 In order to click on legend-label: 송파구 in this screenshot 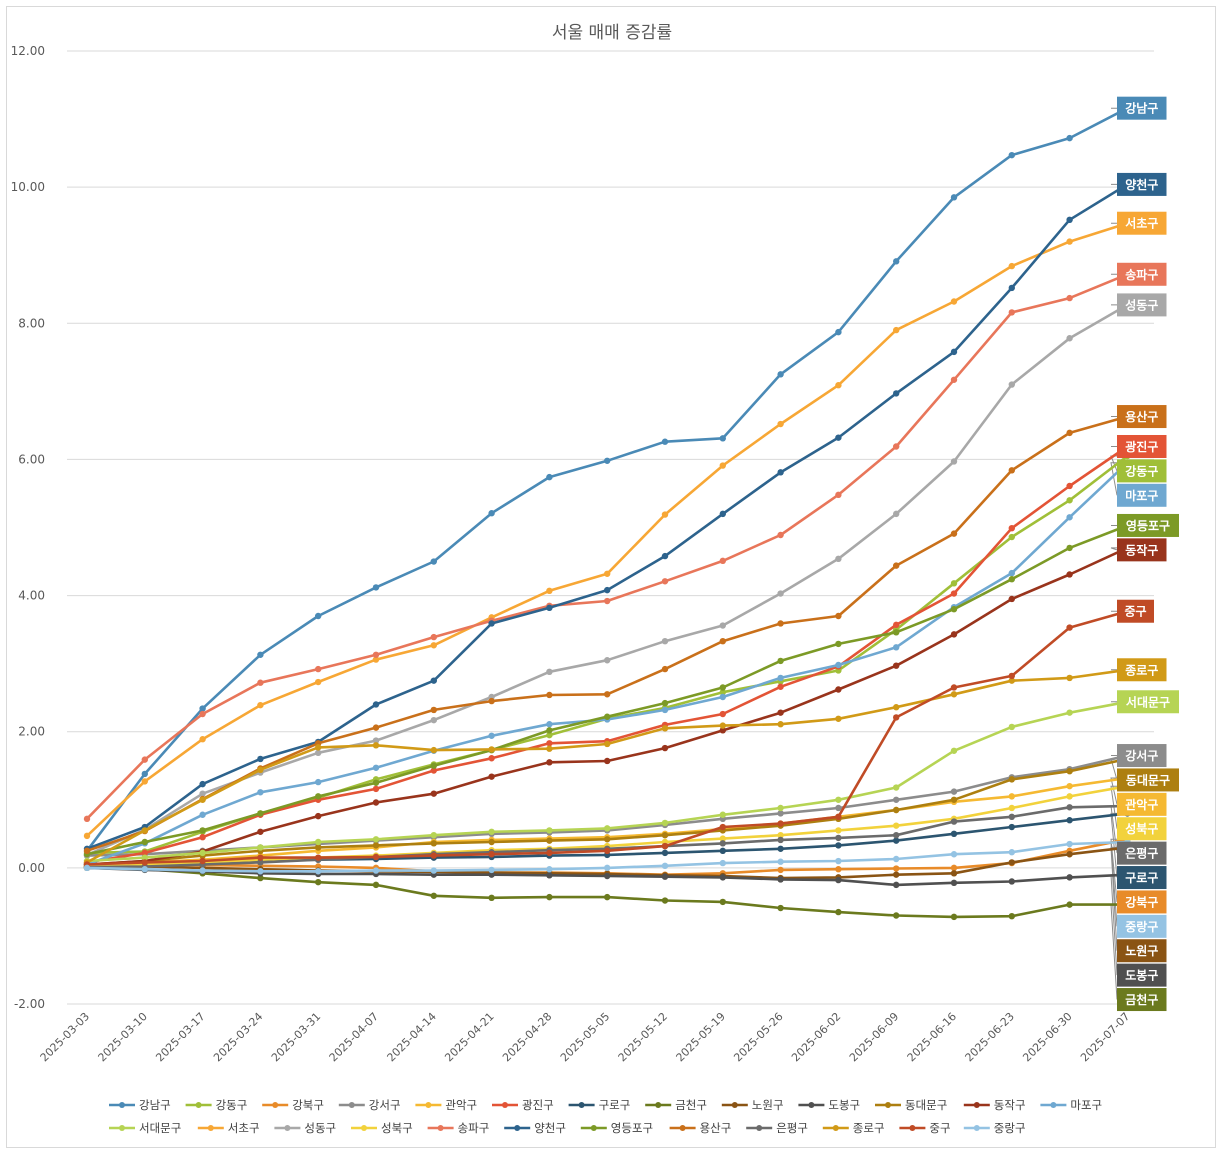, I will do `click(474, 1128)`.